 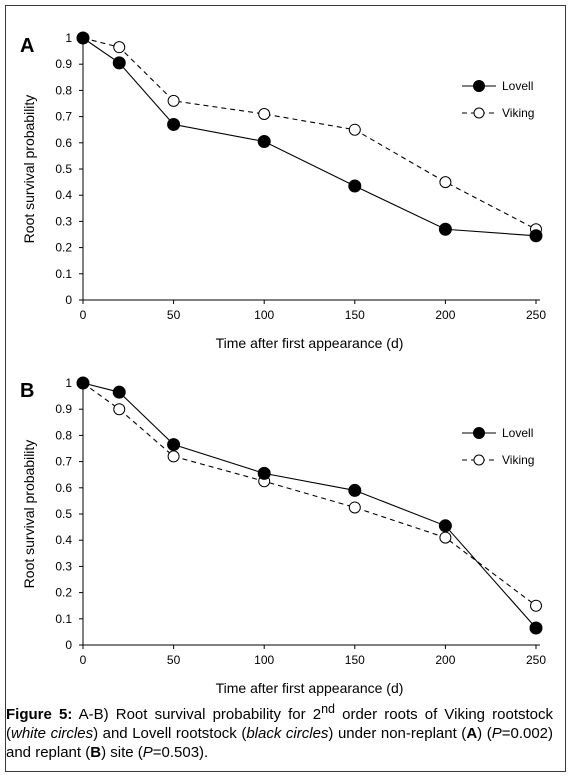 What do you see at coordinates (27, 391) in the screenshot?
I see `panel-label: B` at bounding box center [27, 391].